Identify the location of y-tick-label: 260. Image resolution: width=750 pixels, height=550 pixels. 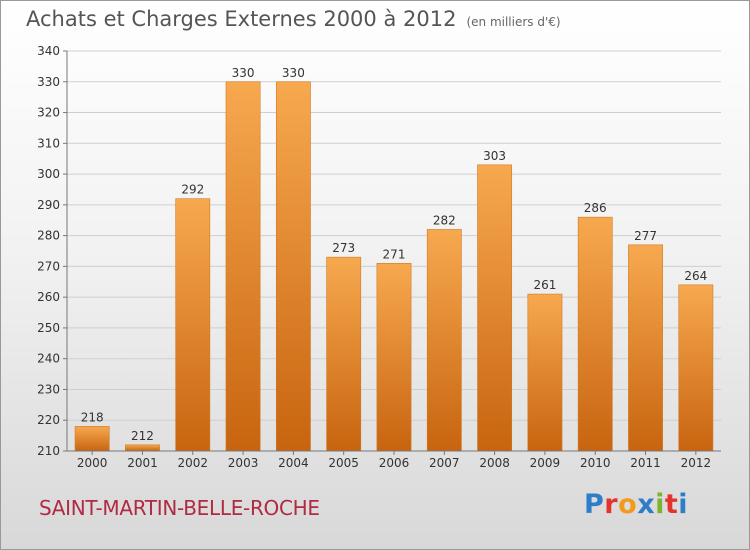
(48, 297).